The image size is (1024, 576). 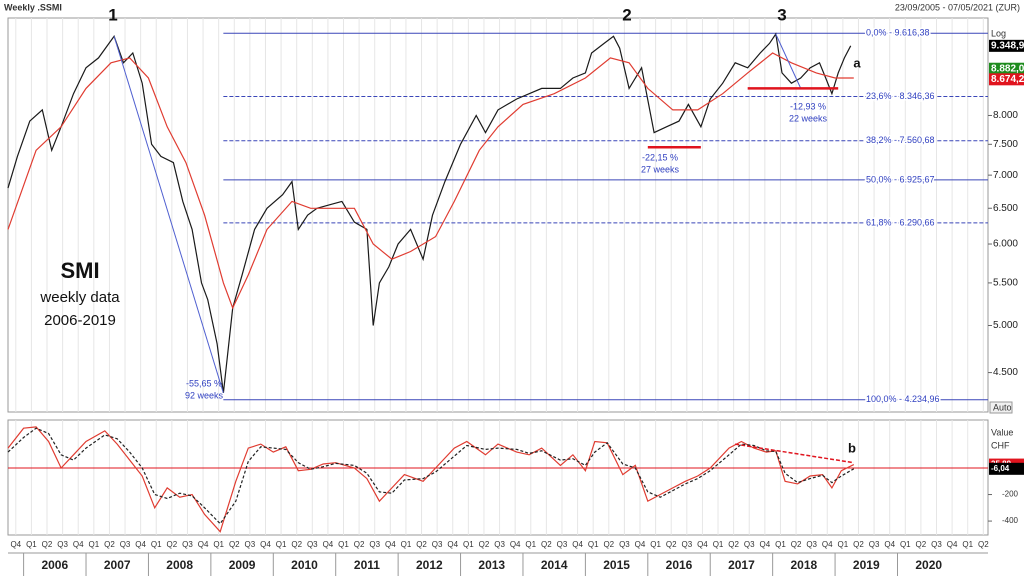 What do you see at coordinates (1005, 175) in the screenshot?
I see `y-tick-label: 7.000` at bounding box center [1005, 175].